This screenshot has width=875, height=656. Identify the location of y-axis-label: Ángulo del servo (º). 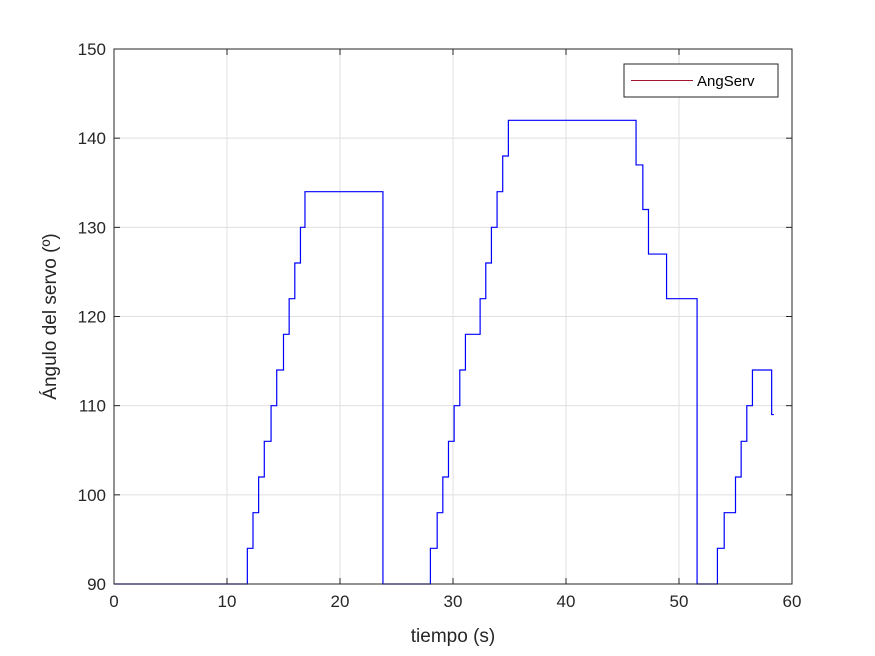
(50, 316).